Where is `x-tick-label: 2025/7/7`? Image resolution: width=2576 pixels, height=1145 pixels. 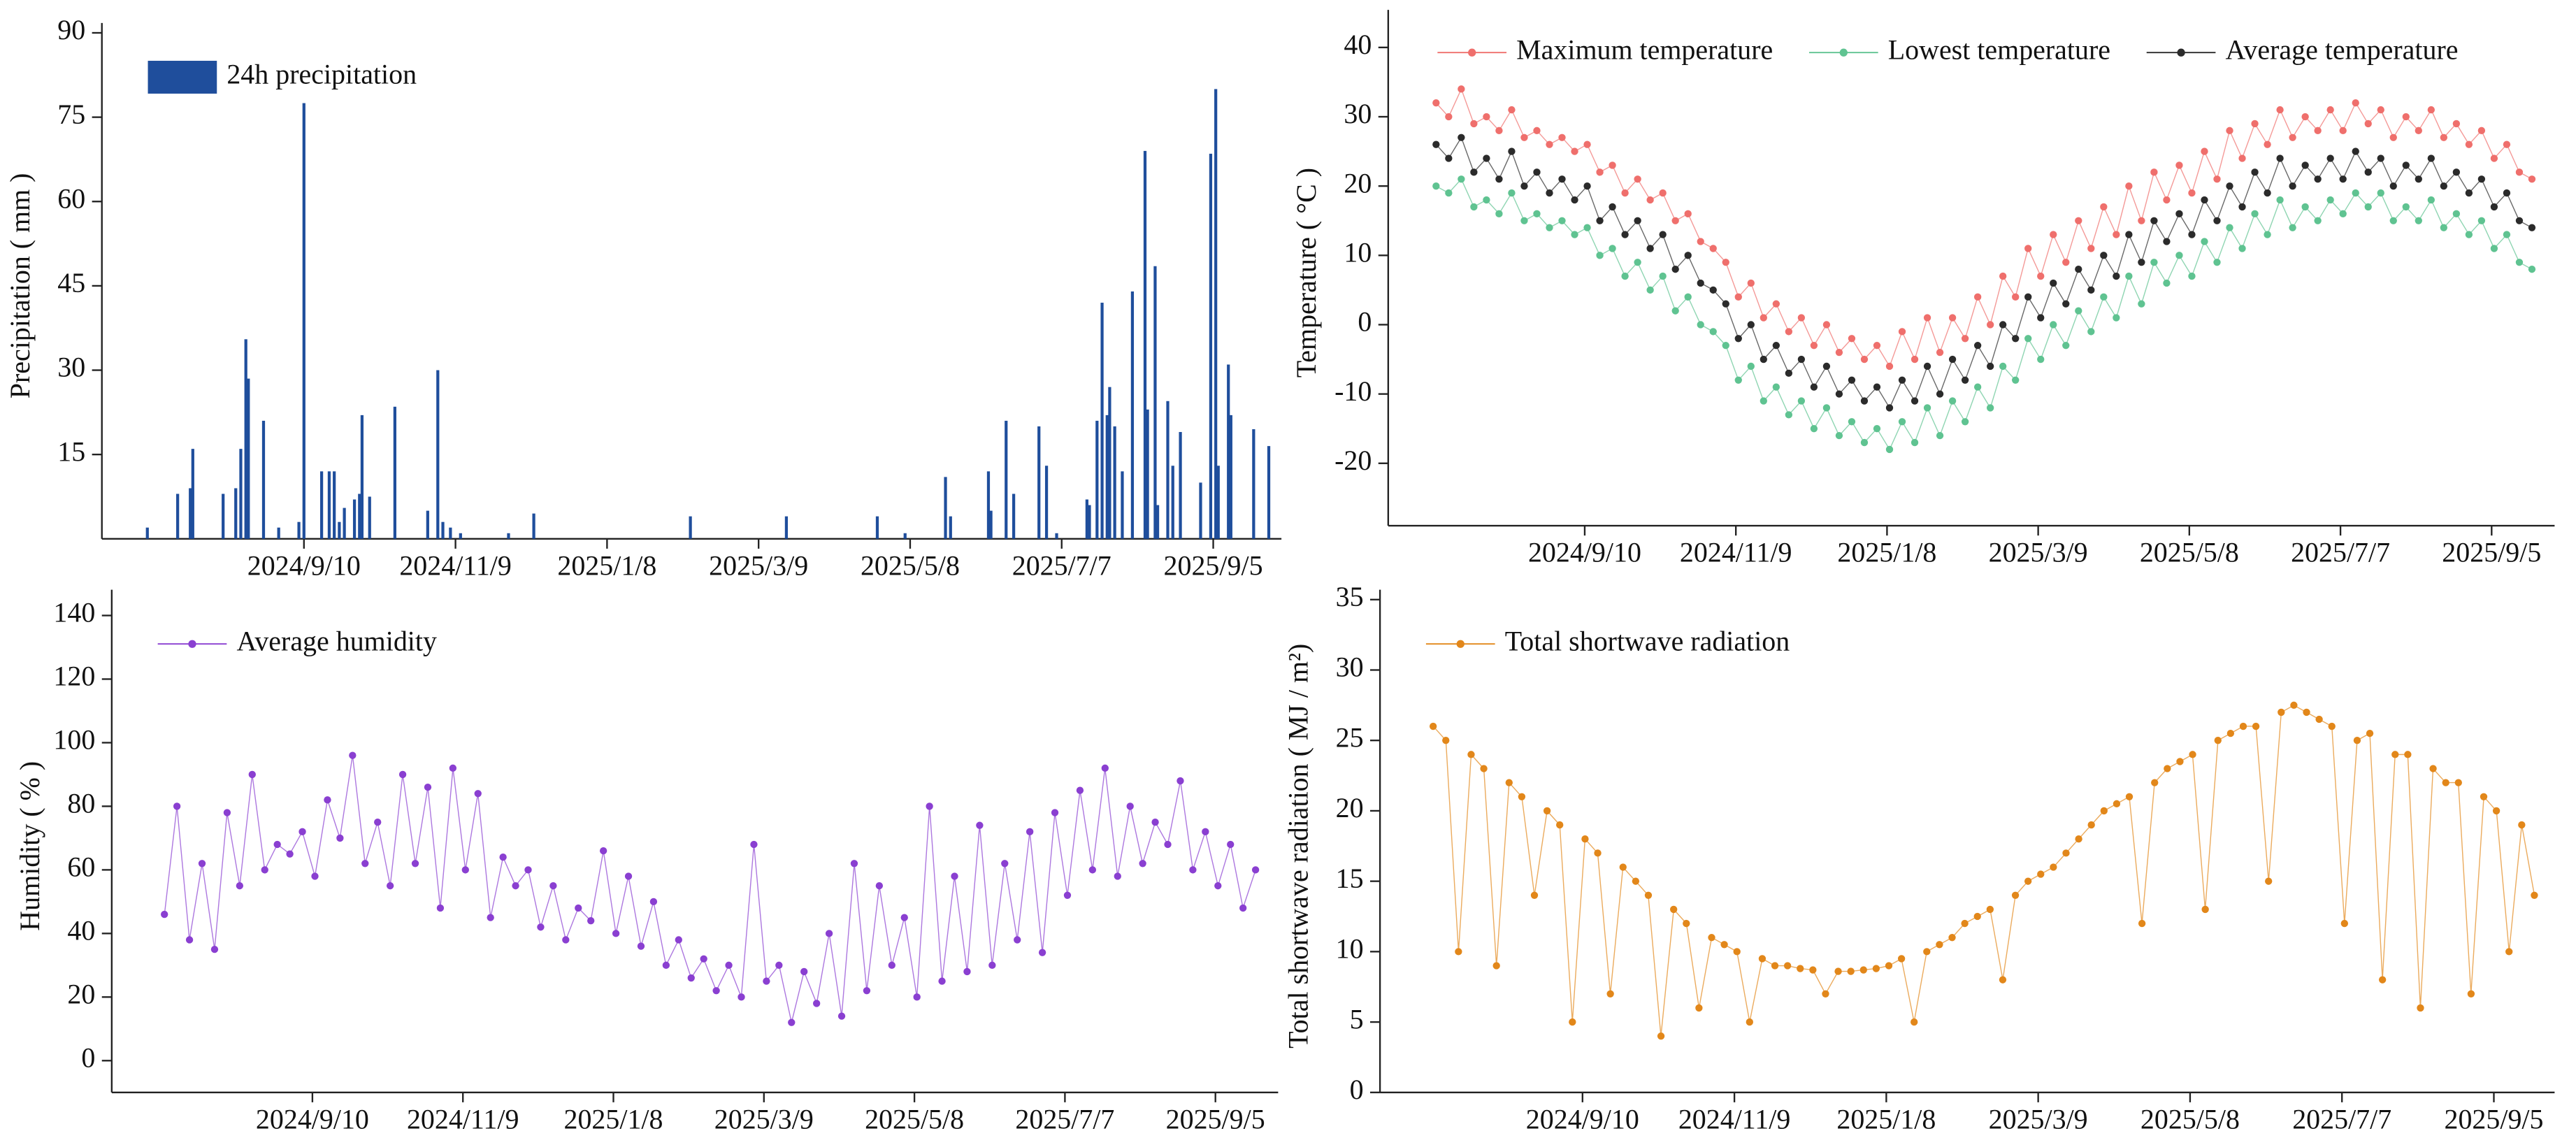 x-tick-label: 2025/7/7 is located at coordinates (1064, 1119).